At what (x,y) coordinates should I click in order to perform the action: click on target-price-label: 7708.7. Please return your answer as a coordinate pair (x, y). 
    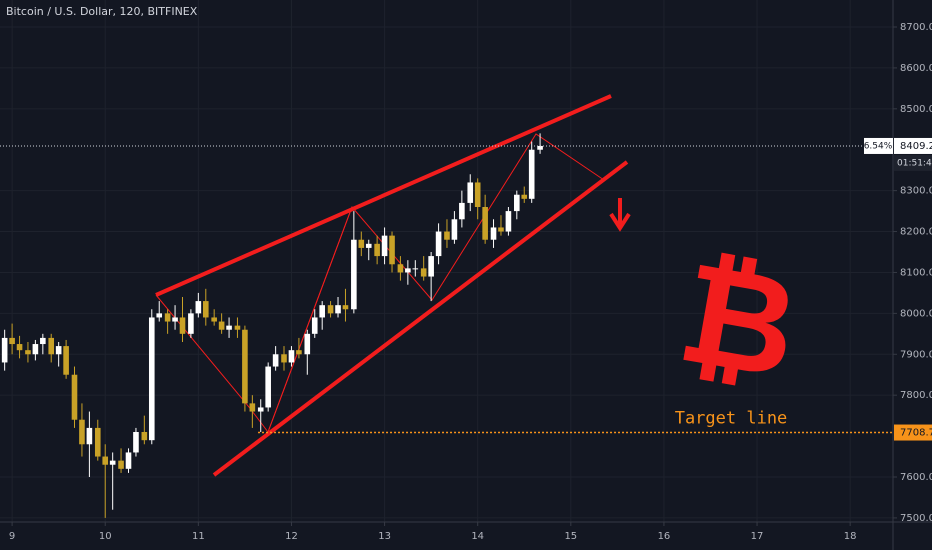
    Looking at the image, I should click on (916, 433).